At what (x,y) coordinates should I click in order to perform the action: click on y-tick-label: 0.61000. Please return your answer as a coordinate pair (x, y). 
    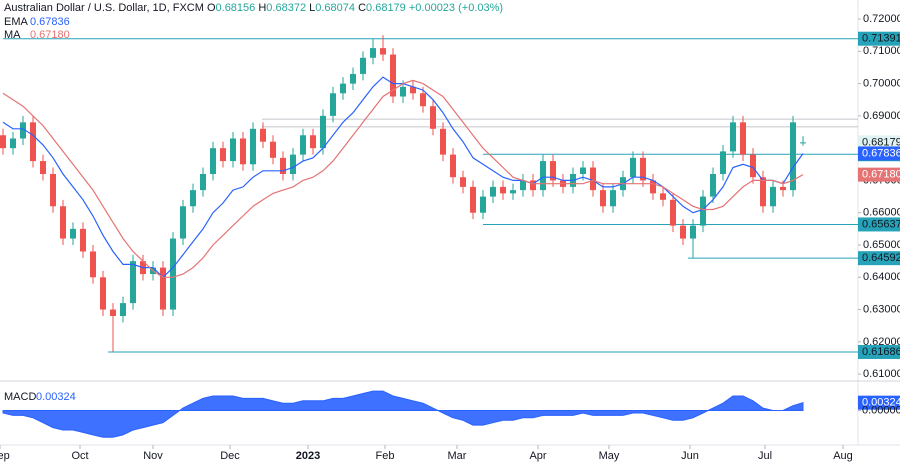
    Looking at the image, I should click on (881, 374).